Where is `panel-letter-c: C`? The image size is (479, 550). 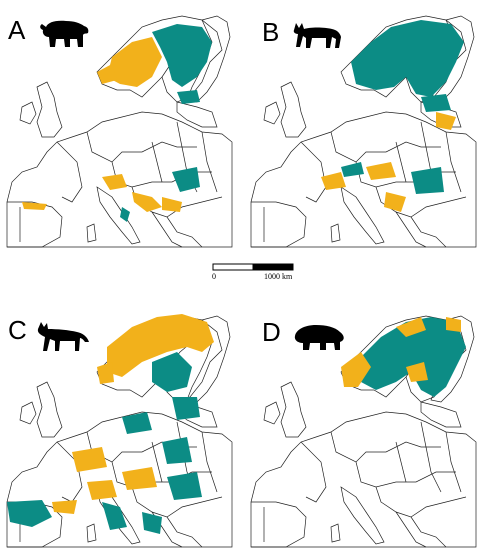
panel-letter-c: C is located at coordinates (17, 330).